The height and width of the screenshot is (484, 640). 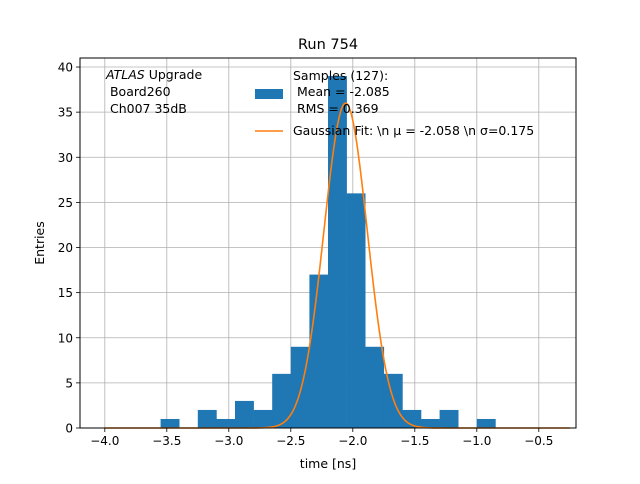 I want to click on y-tick-label: 10, so click(x=65, y=338).